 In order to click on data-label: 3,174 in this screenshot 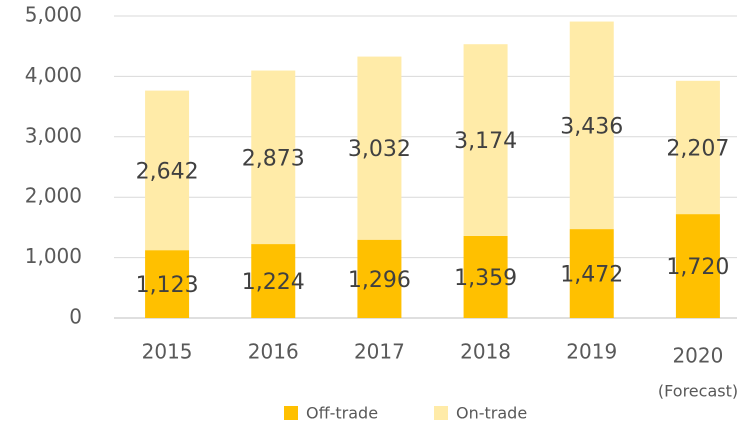, I will do `click(485, 141)`.